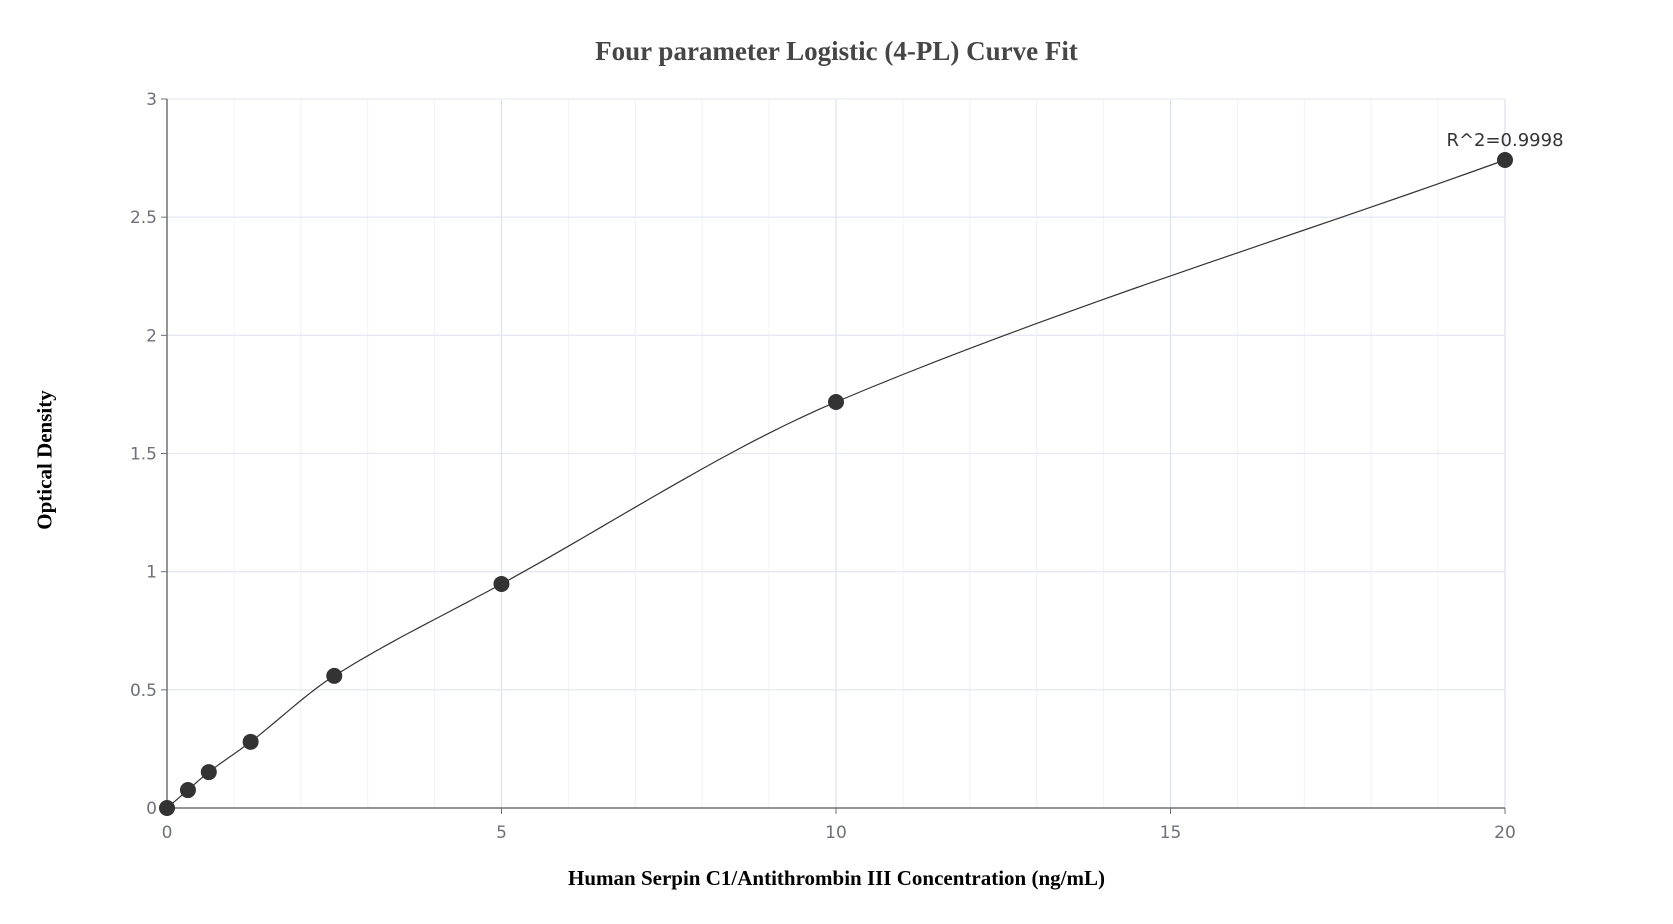 This screenshot has height=924, width=1673. What do you see at coordinates (1504, 140) in the screenshot?
I see `r-squared-annotation: R^2=0.9998` at bounding box center [1504, 140].